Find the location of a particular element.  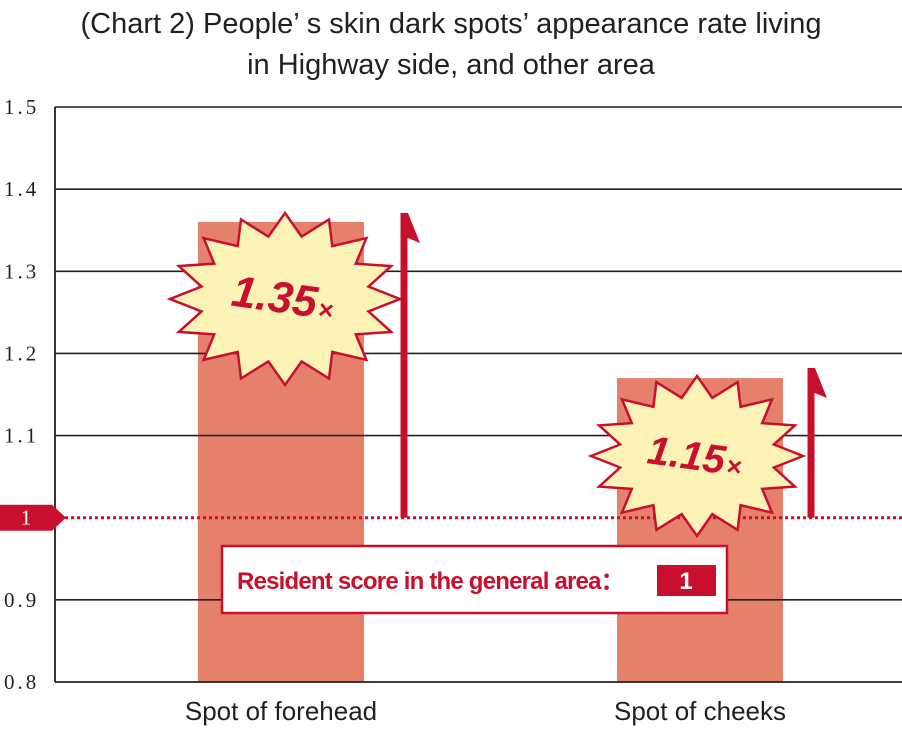

baseline-marker is located at coordinates (33, 517).